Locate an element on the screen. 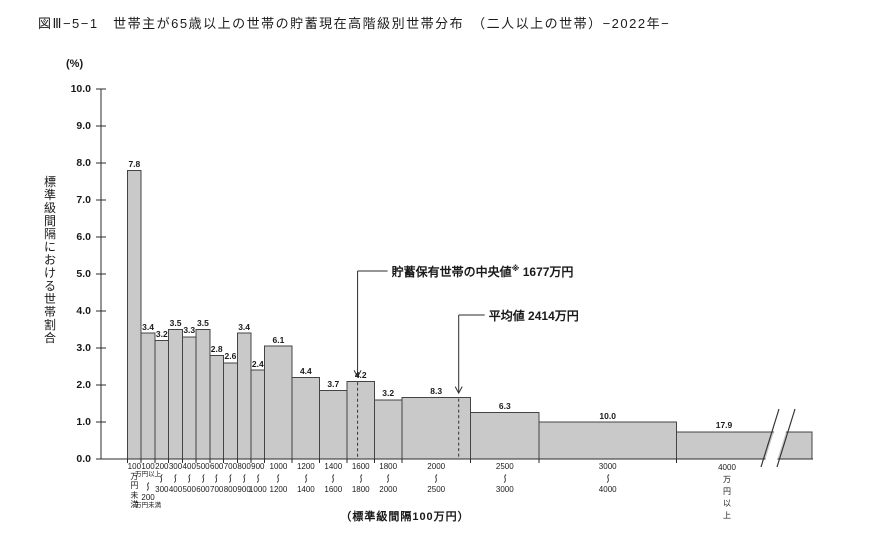  bar-value-label: 6.3 is located at coordinates (504, 405).